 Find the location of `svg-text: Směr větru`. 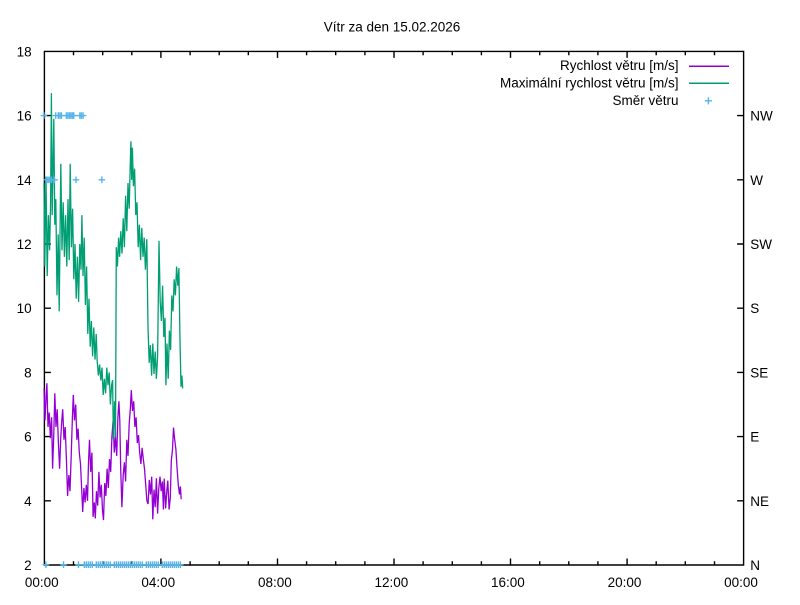

svg-text: Směr větru is located at coordinates (645, 100).